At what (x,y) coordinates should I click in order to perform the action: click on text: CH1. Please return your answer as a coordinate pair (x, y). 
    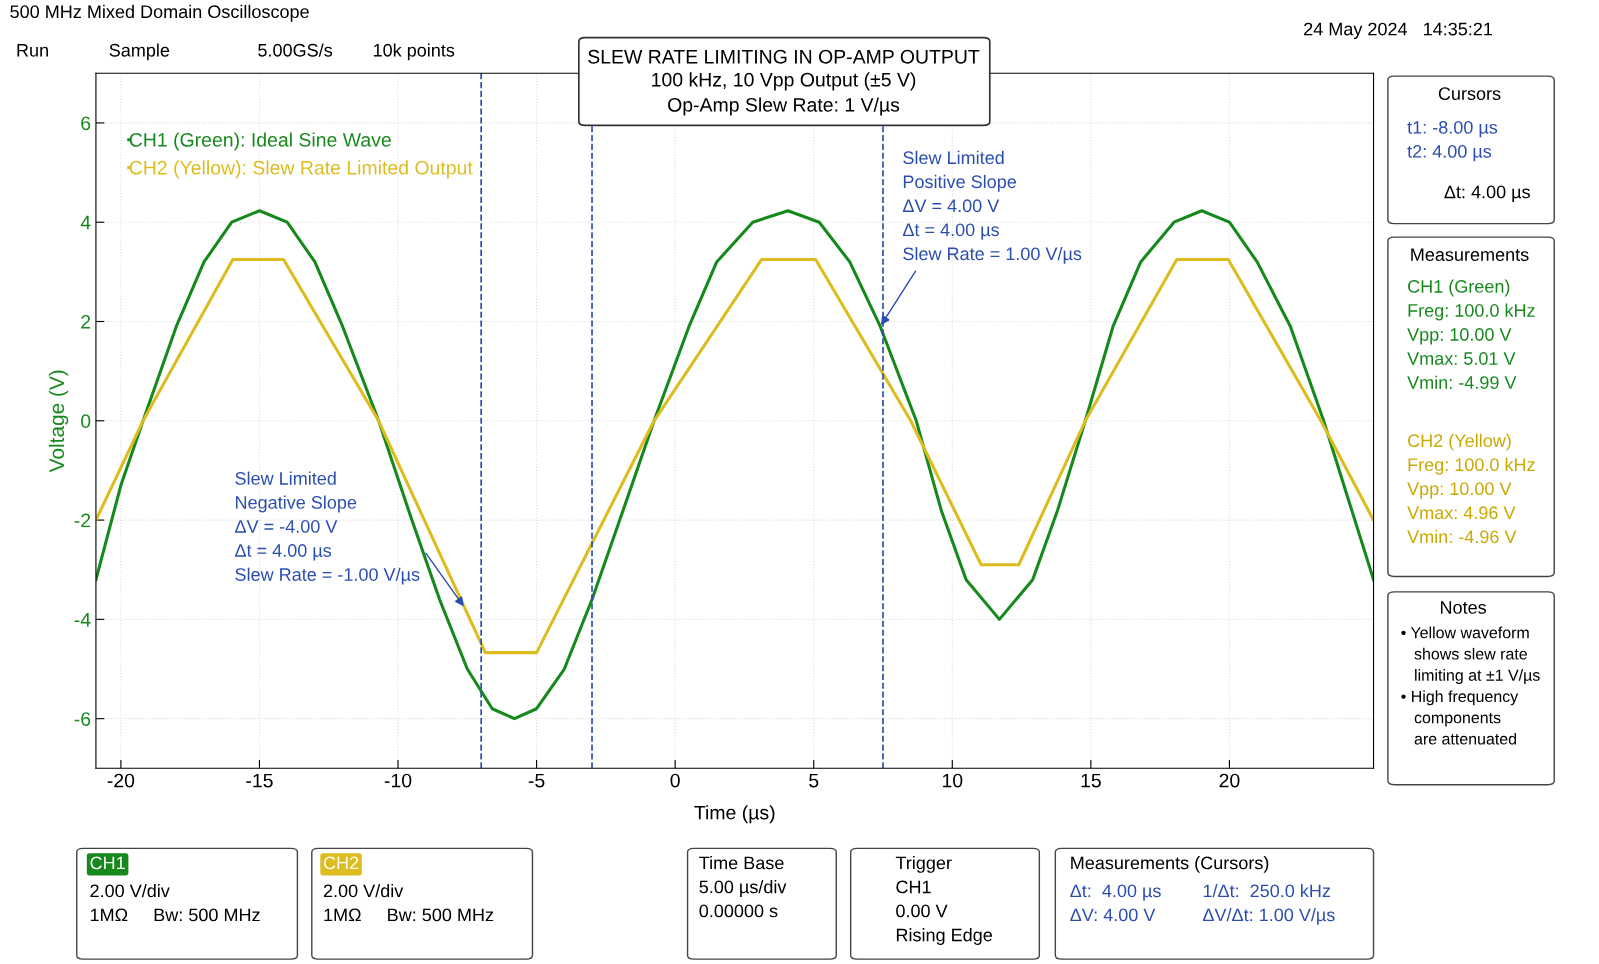
    Looking at the image, I should click on (107, 863).